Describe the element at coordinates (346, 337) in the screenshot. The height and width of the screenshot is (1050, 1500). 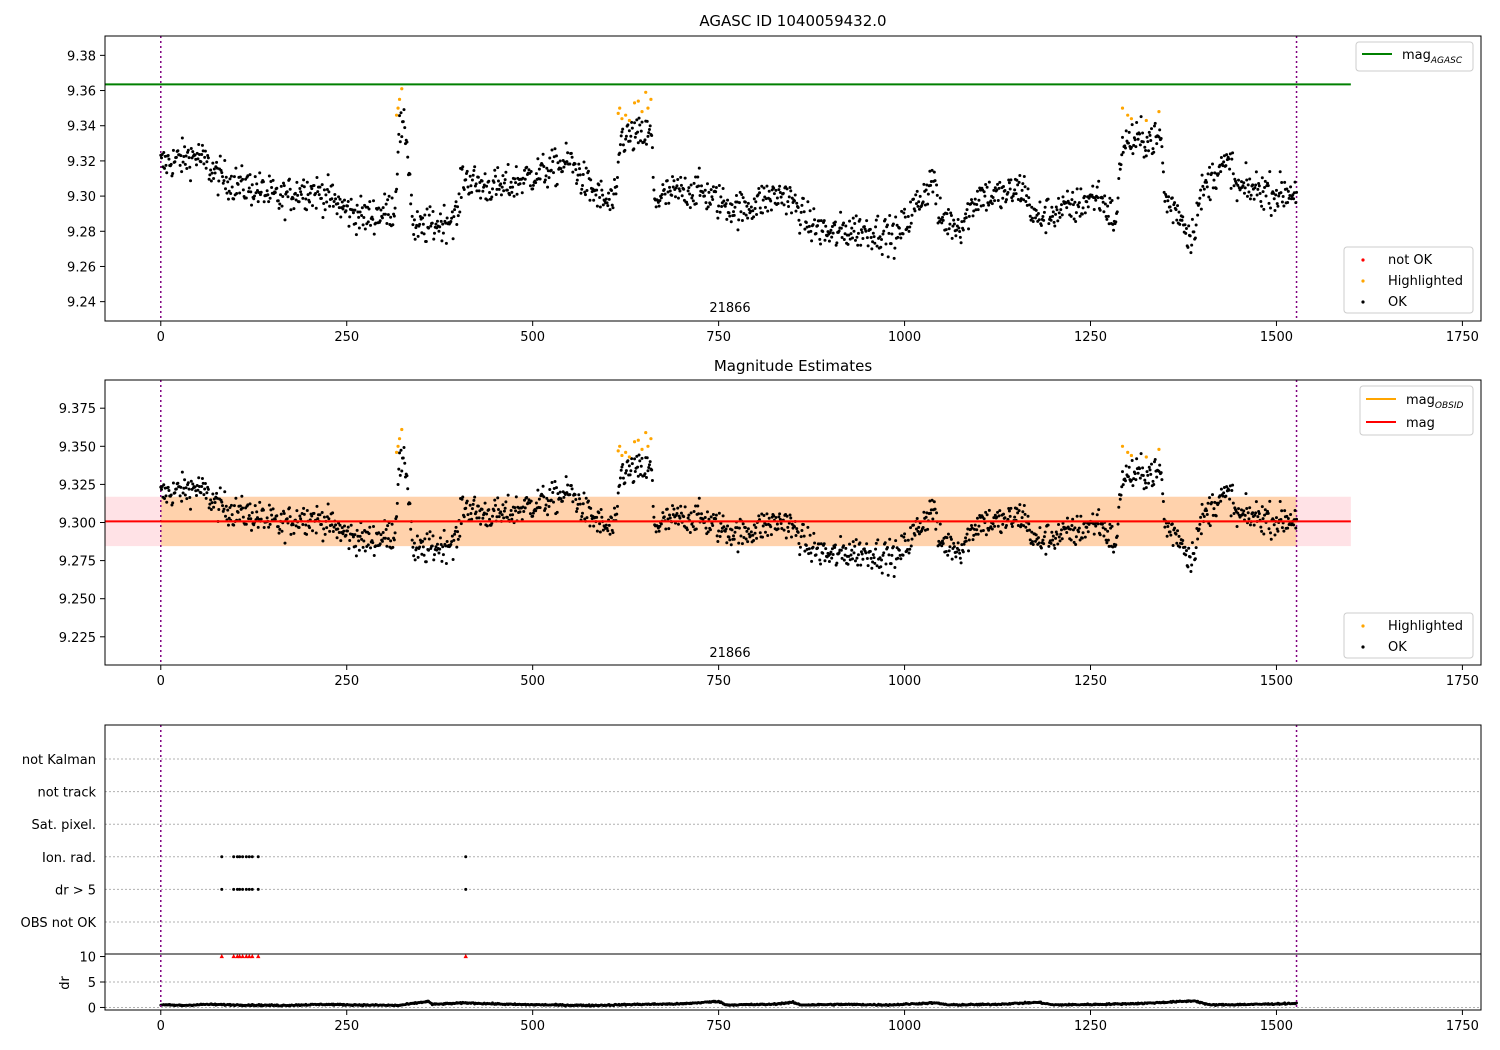
I see `top-xtick-label: 250` at that location.